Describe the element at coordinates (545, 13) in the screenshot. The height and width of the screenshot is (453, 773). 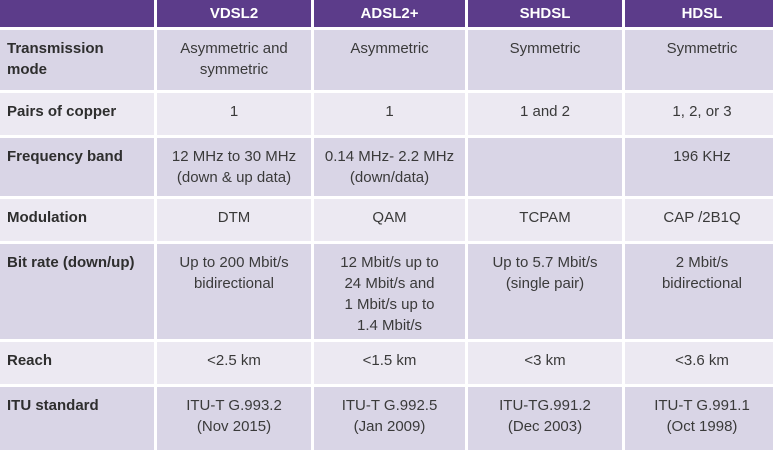
I see `header-shdsl: SHDSL` at that location.